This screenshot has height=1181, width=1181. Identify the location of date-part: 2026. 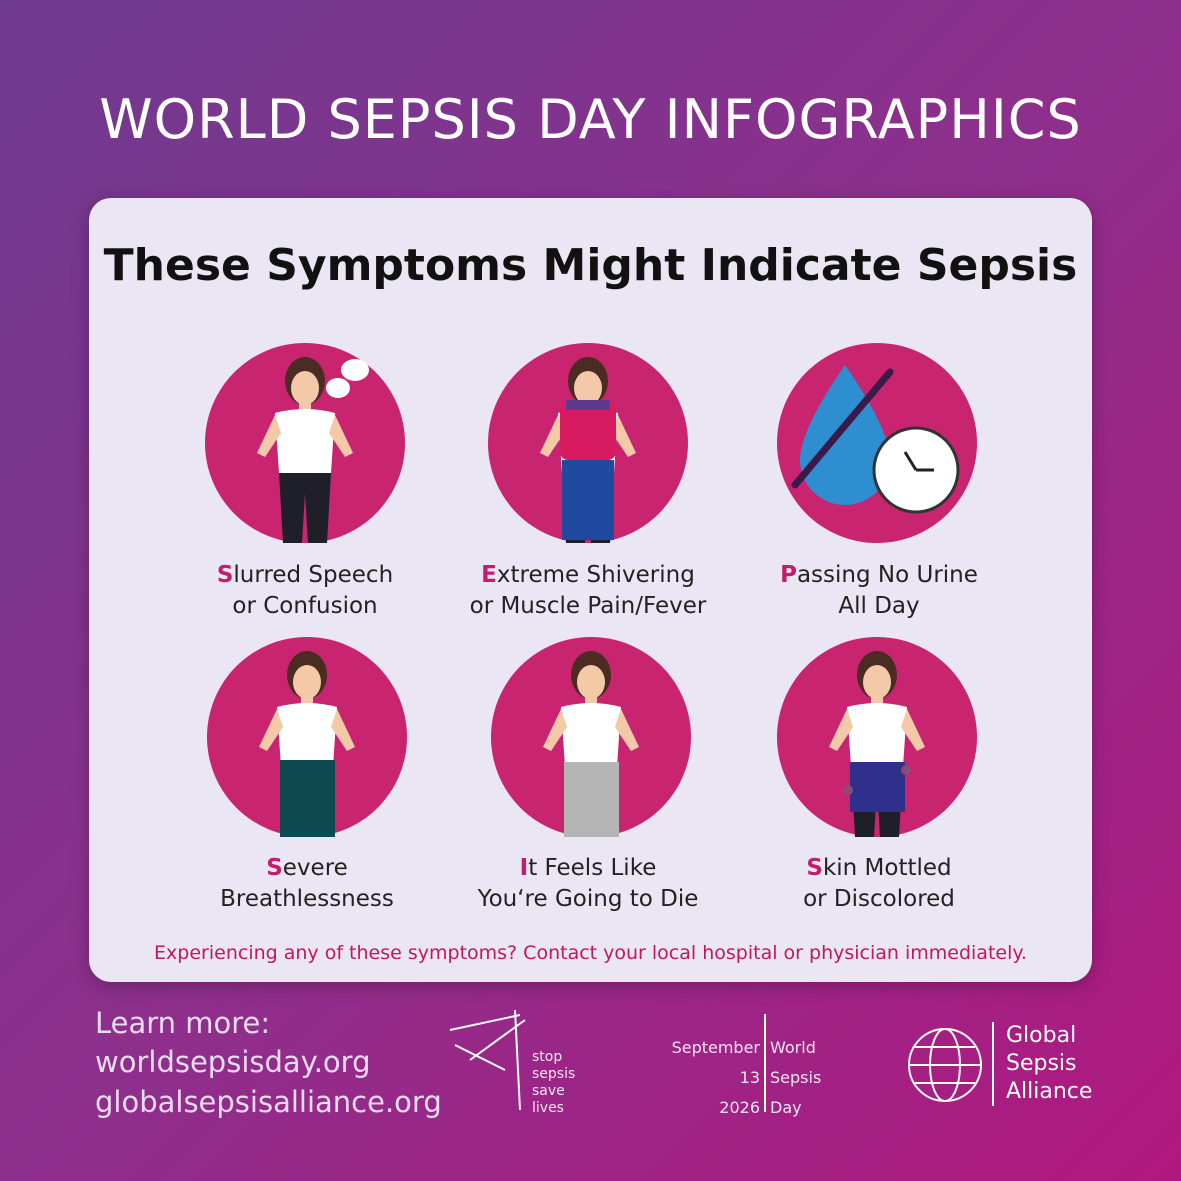
(739, 1107).